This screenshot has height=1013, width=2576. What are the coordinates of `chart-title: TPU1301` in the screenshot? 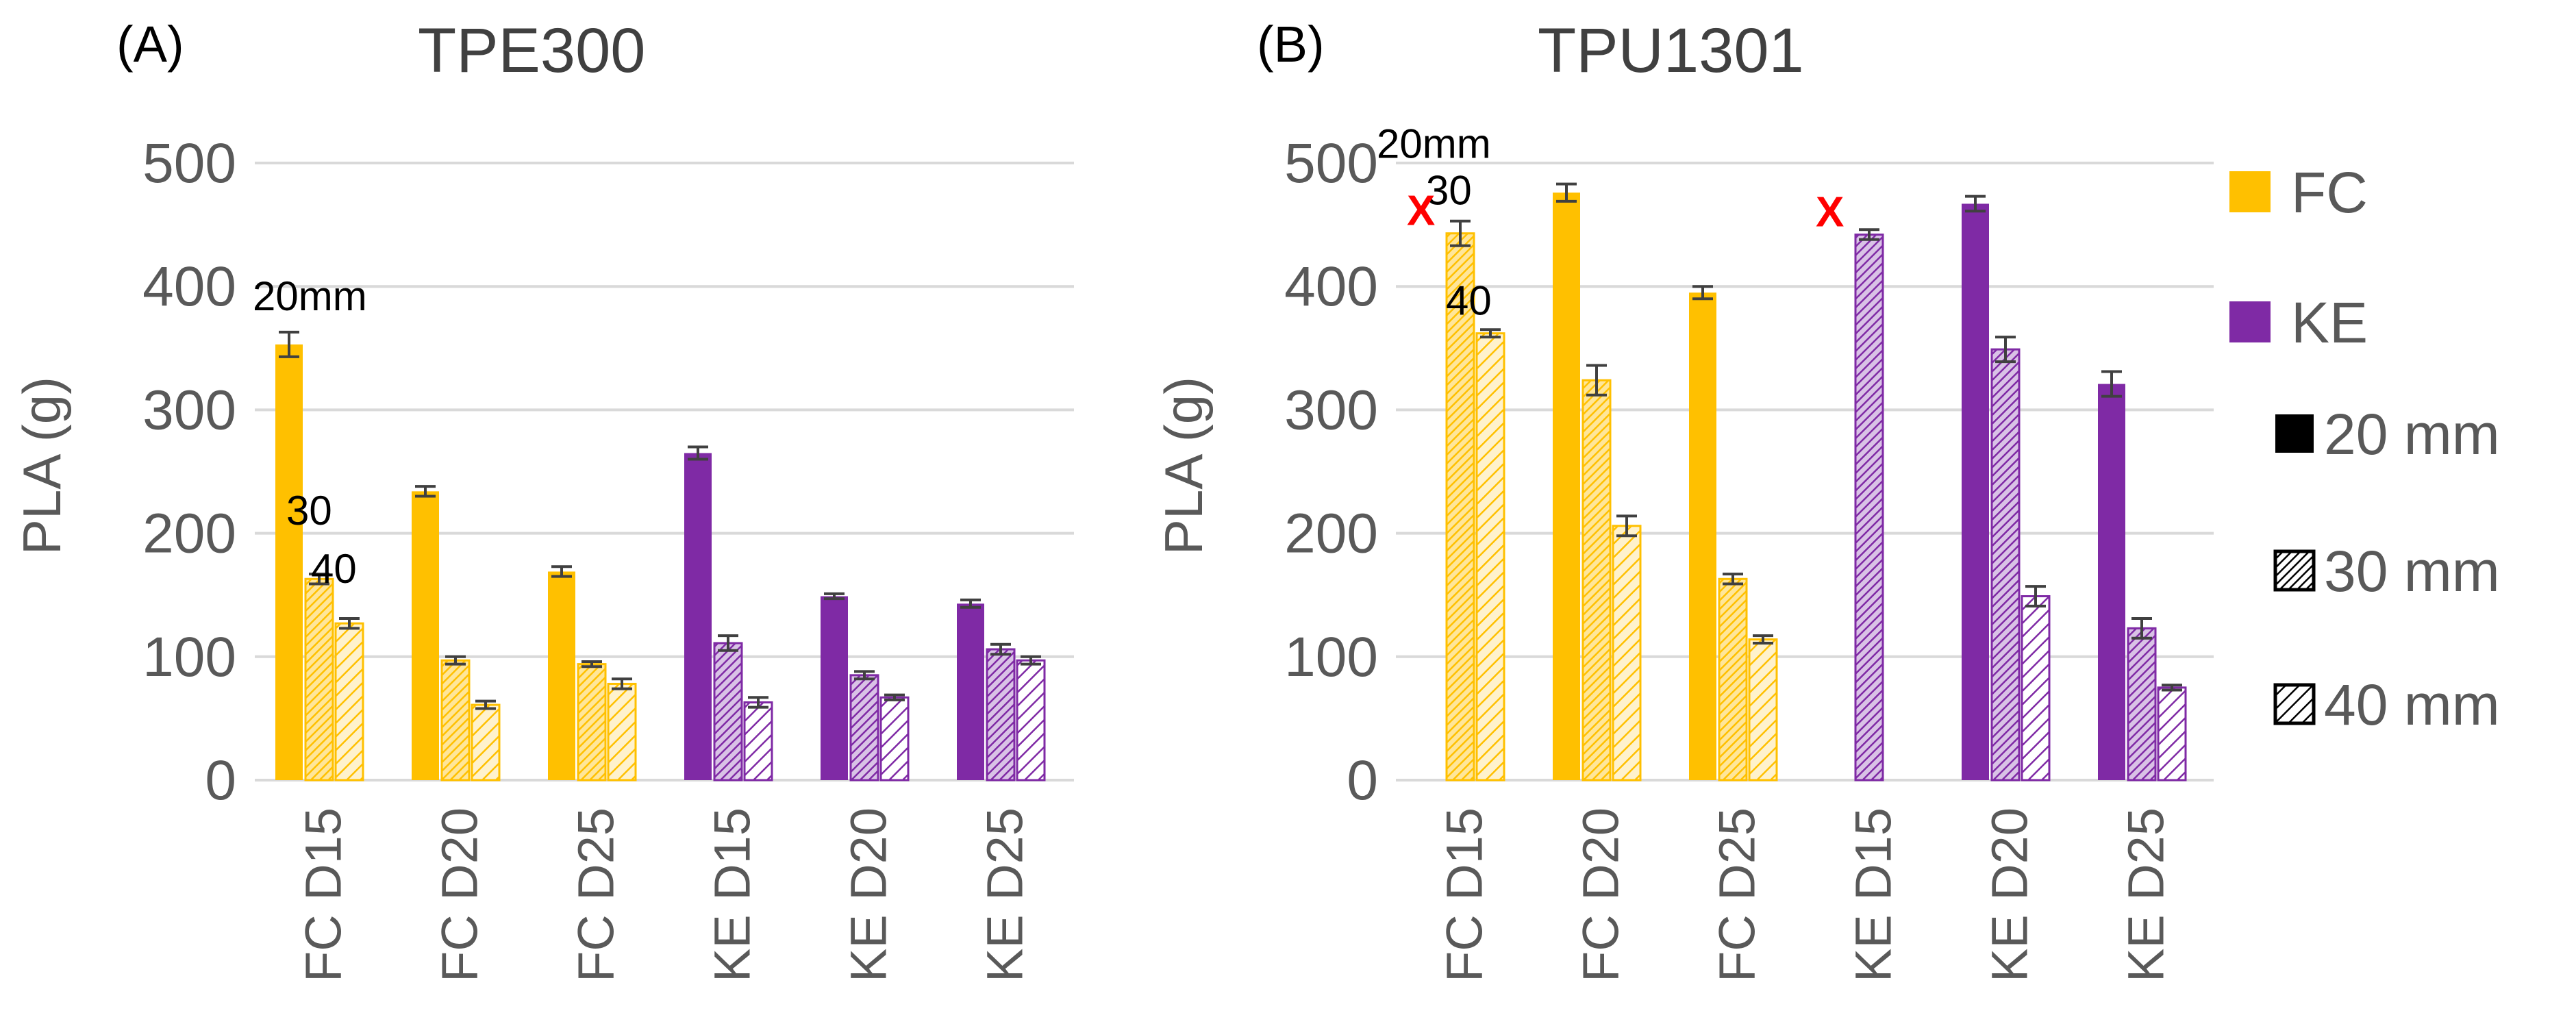 It's located at (1671, 51).